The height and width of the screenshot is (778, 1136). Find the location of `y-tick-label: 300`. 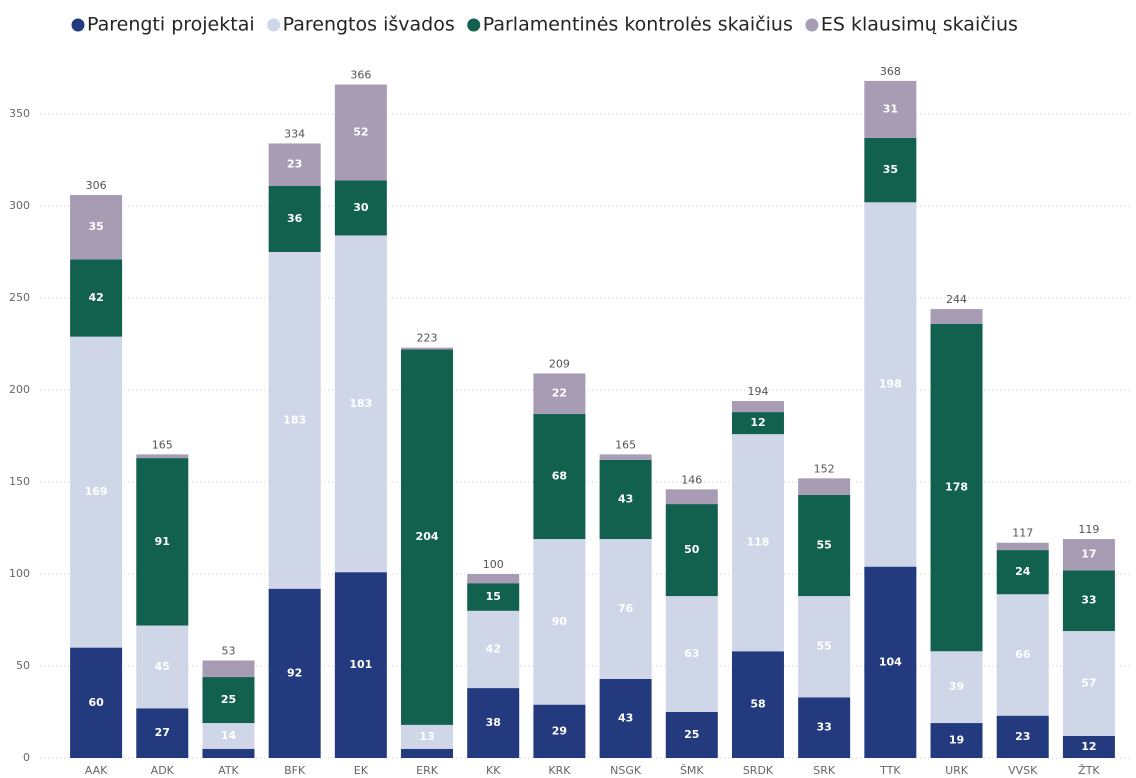

y-tick-label: 300 is located at coordinates (19, 205).